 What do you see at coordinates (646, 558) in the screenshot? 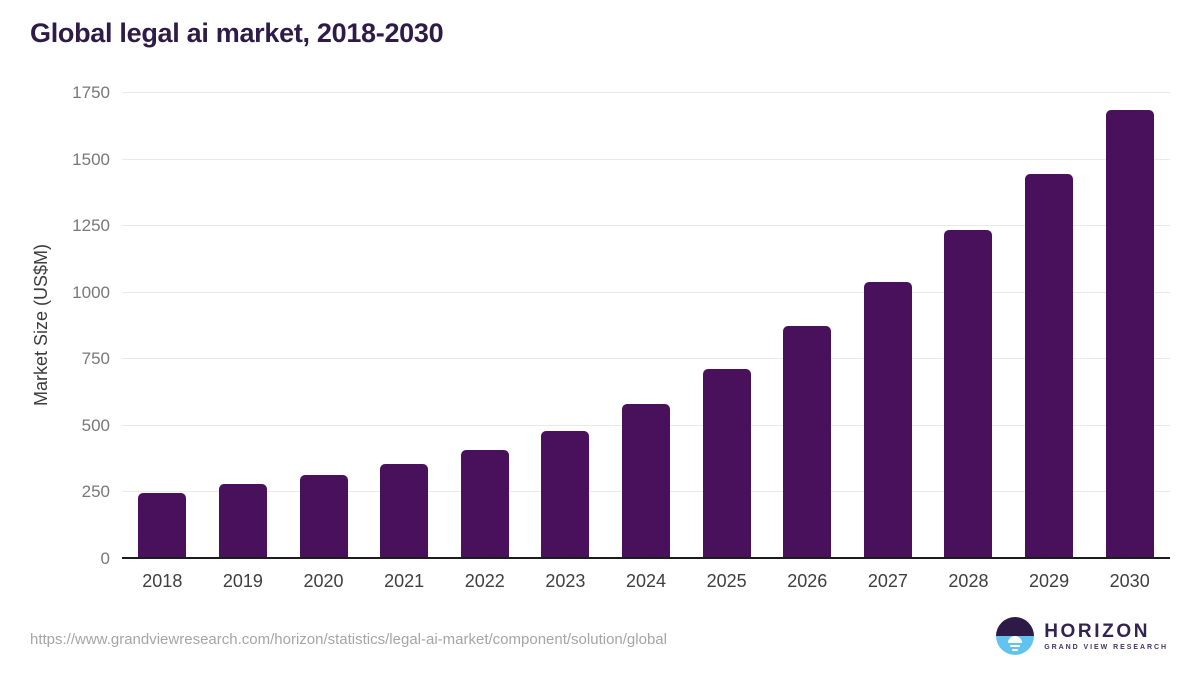
I see `x-axis-line` at bounding box center [646, 558].